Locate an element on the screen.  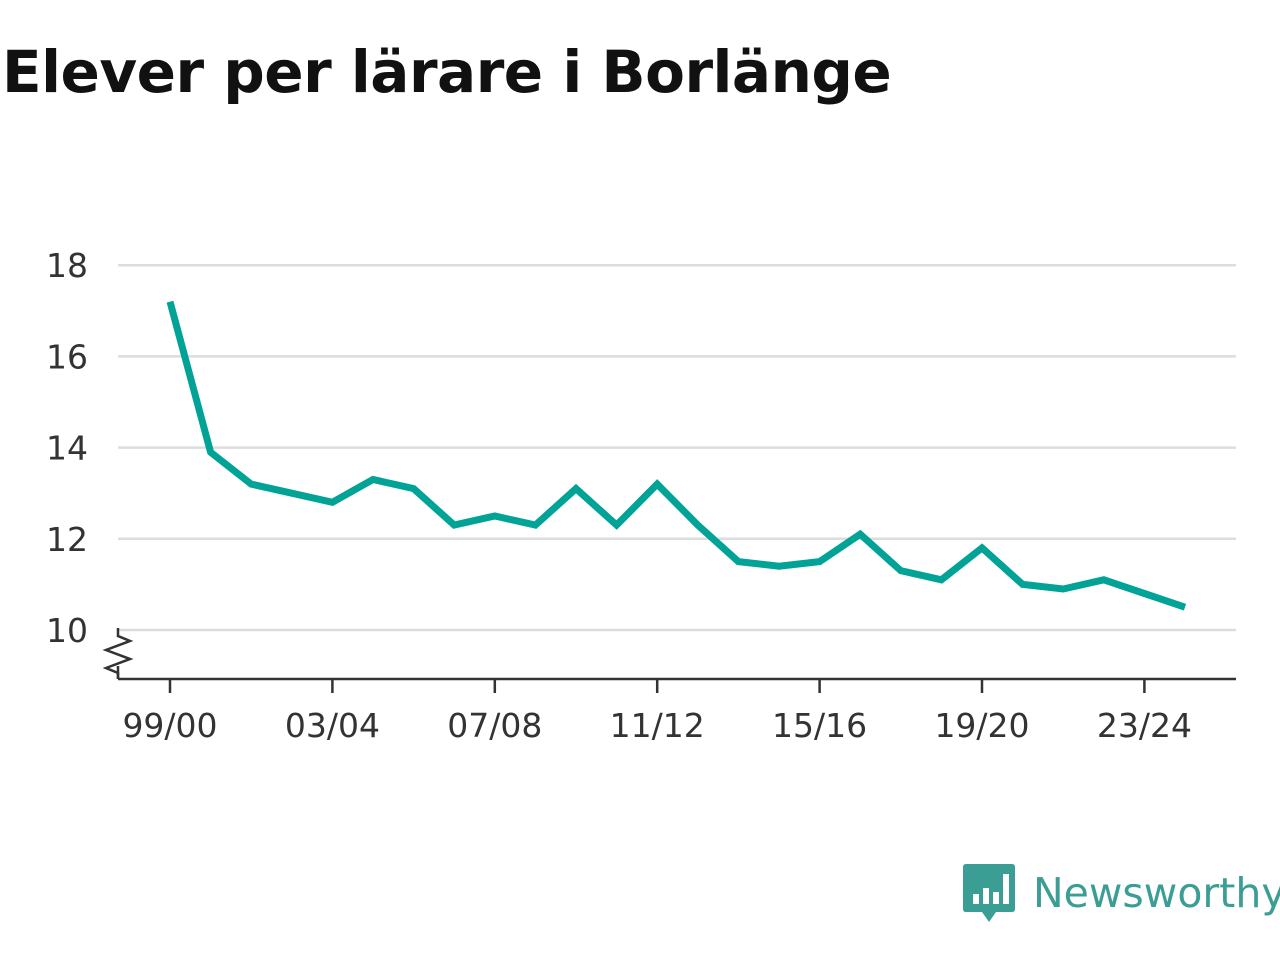
bar-chart-bubble-icon is located at coordinates (989, 893).